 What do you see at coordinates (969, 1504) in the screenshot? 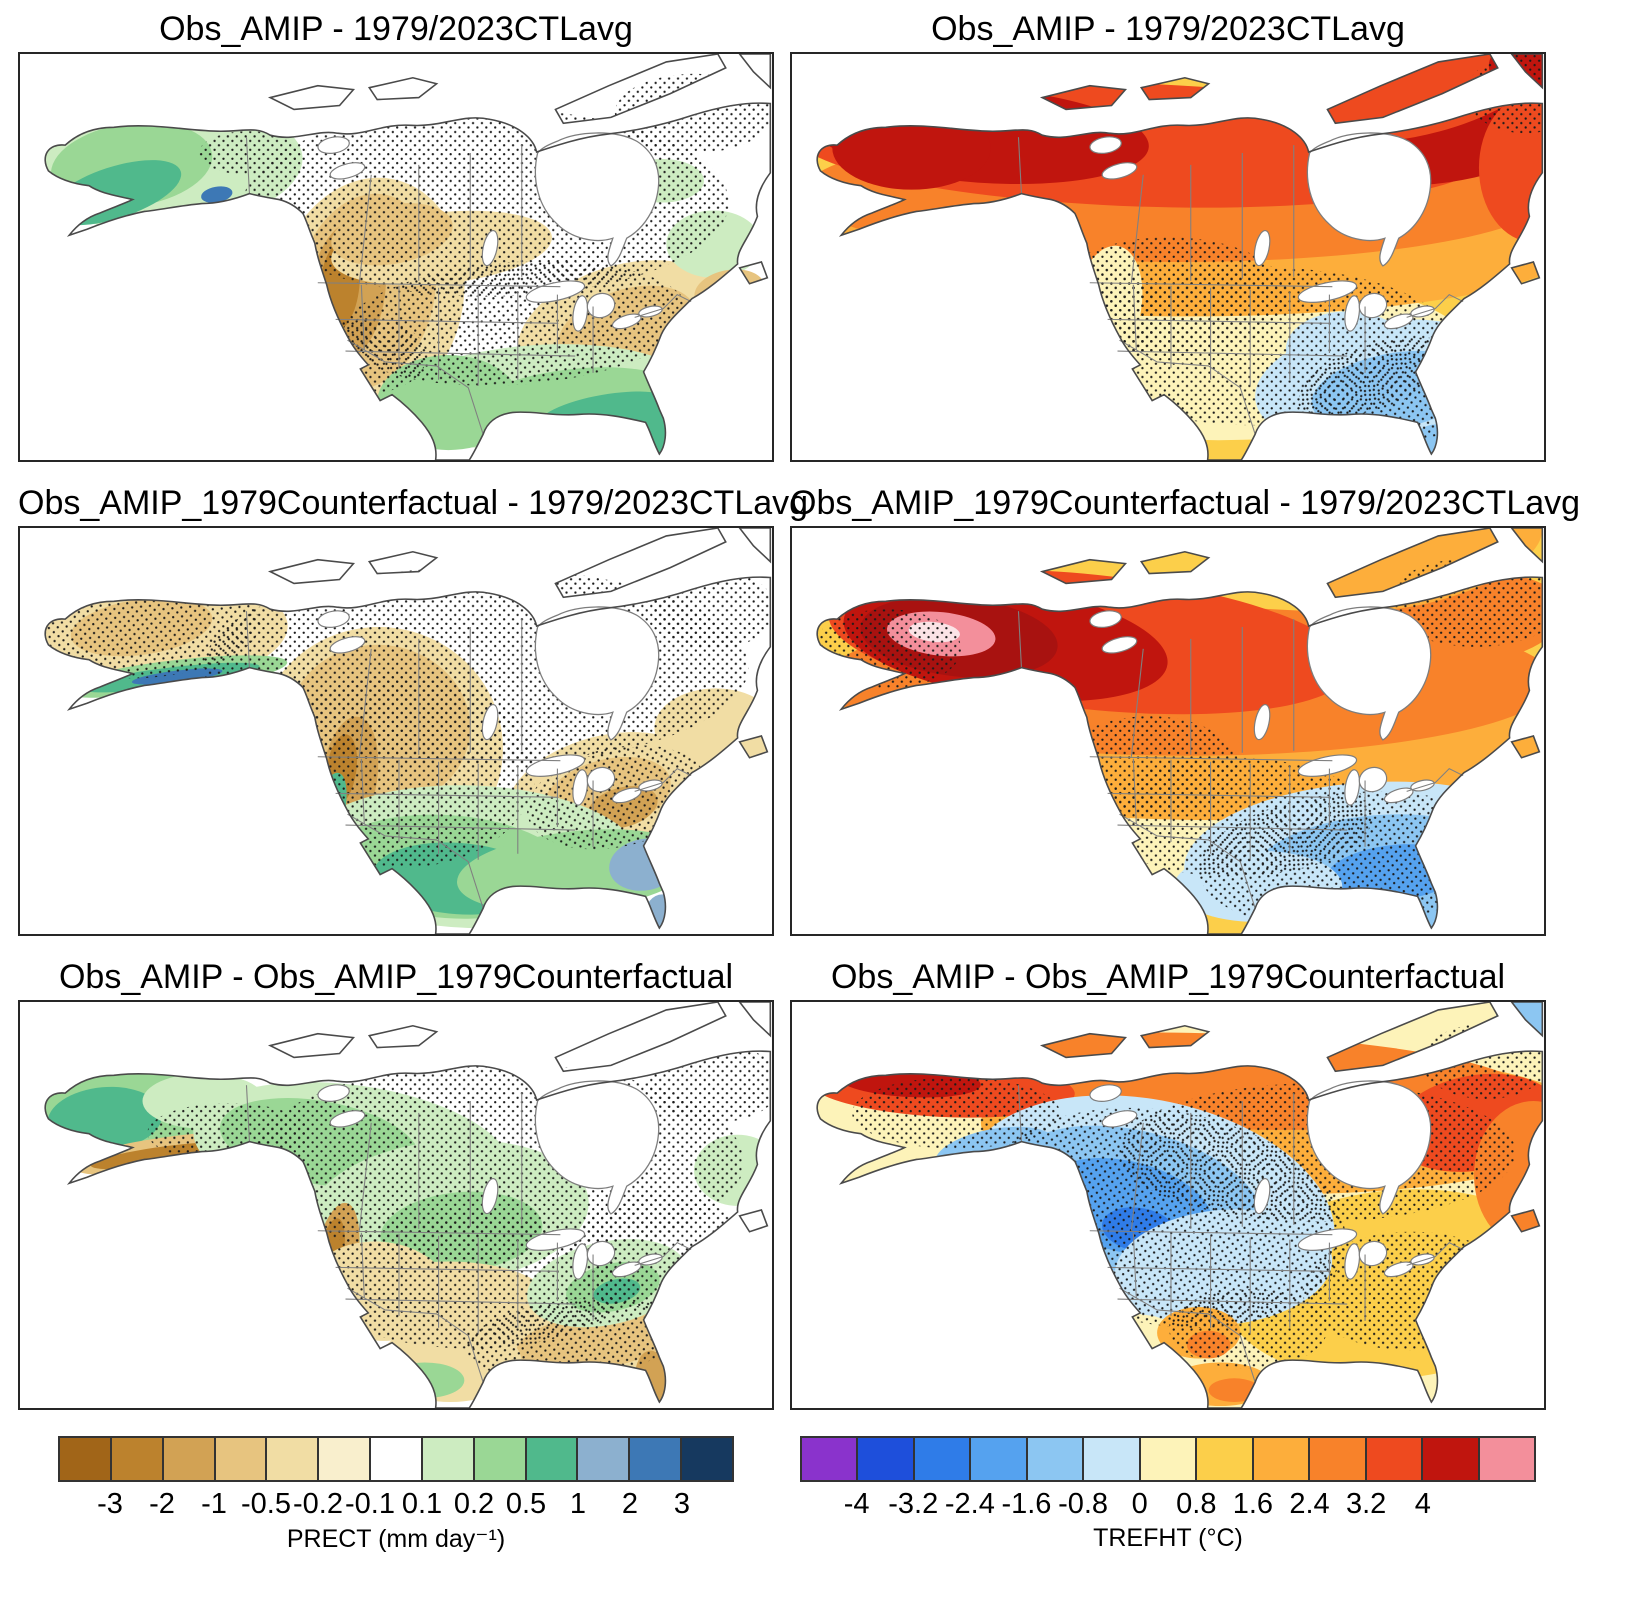
I see `colorbar-tick-label: -2.4` at bounding box center [969, 1504].